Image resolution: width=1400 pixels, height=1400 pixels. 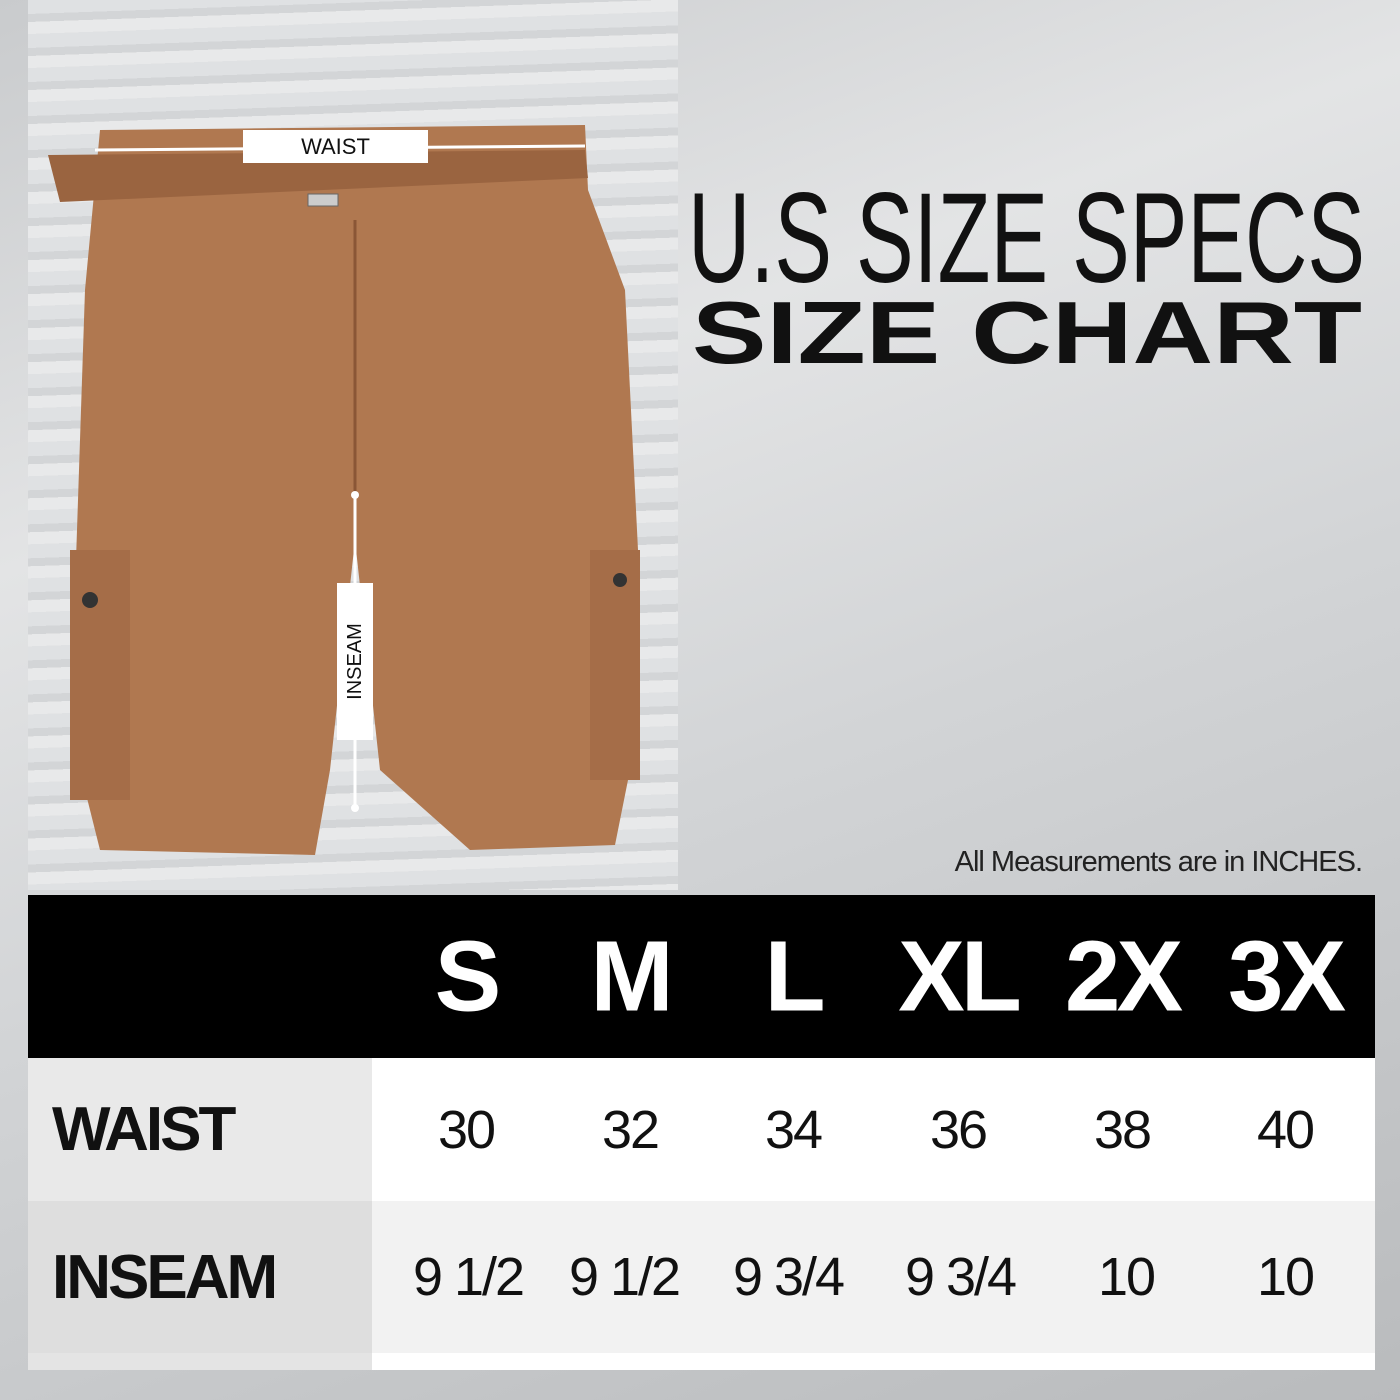 I want to click on title-block: U.S SIZE SPECS SIZE CHART, so click(x=1026, y=280).